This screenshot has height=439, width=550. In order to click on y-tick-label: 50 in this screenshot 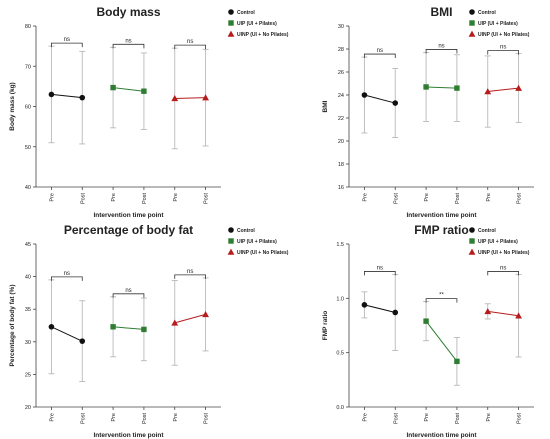, I will do `click(28, 148)`.